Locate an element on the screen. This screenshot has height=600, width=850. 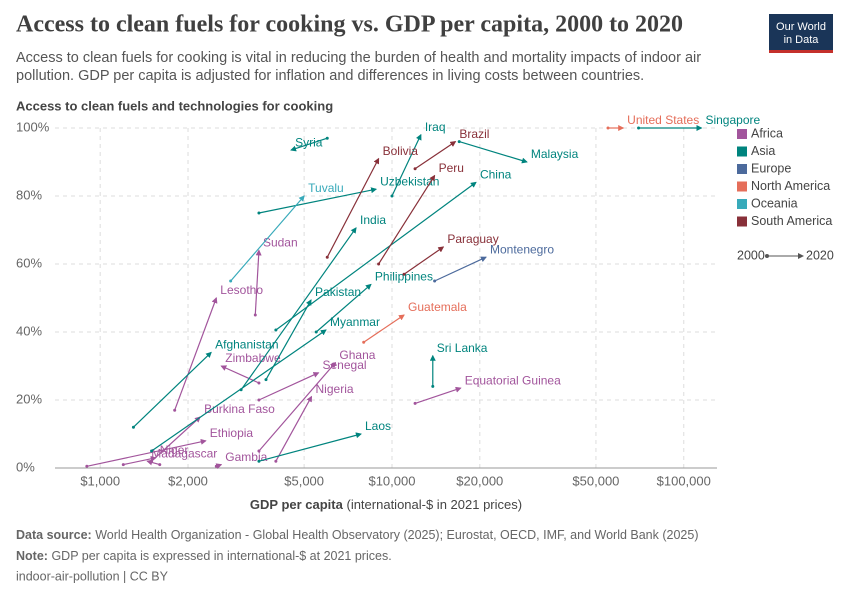
country-label: Uzbekistan is located at coordinates (409, 181).